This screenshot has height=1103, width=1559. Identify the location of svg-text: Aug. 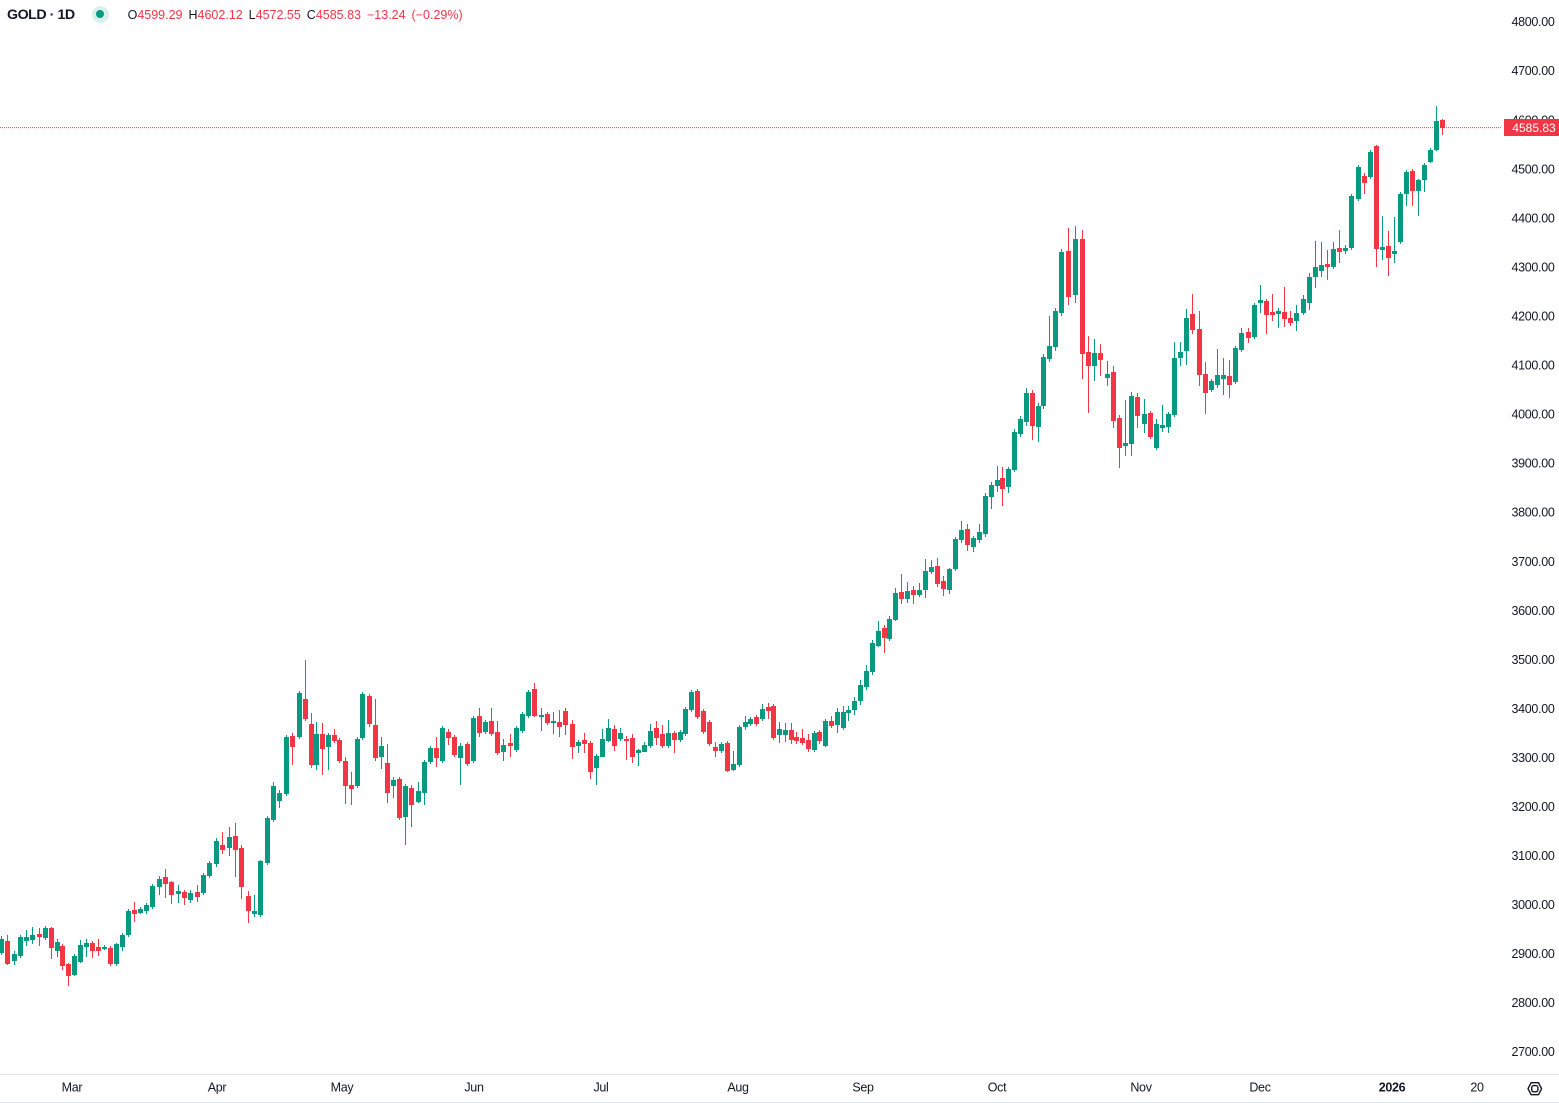
(738, 1088).